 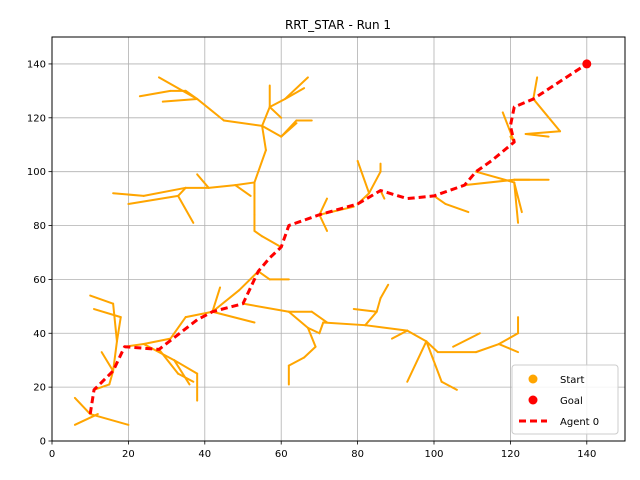 What do you see at coordinates (510, 454) in the screenshot?
I see `x-tick-label: 120` at bounding box center [510, 454].